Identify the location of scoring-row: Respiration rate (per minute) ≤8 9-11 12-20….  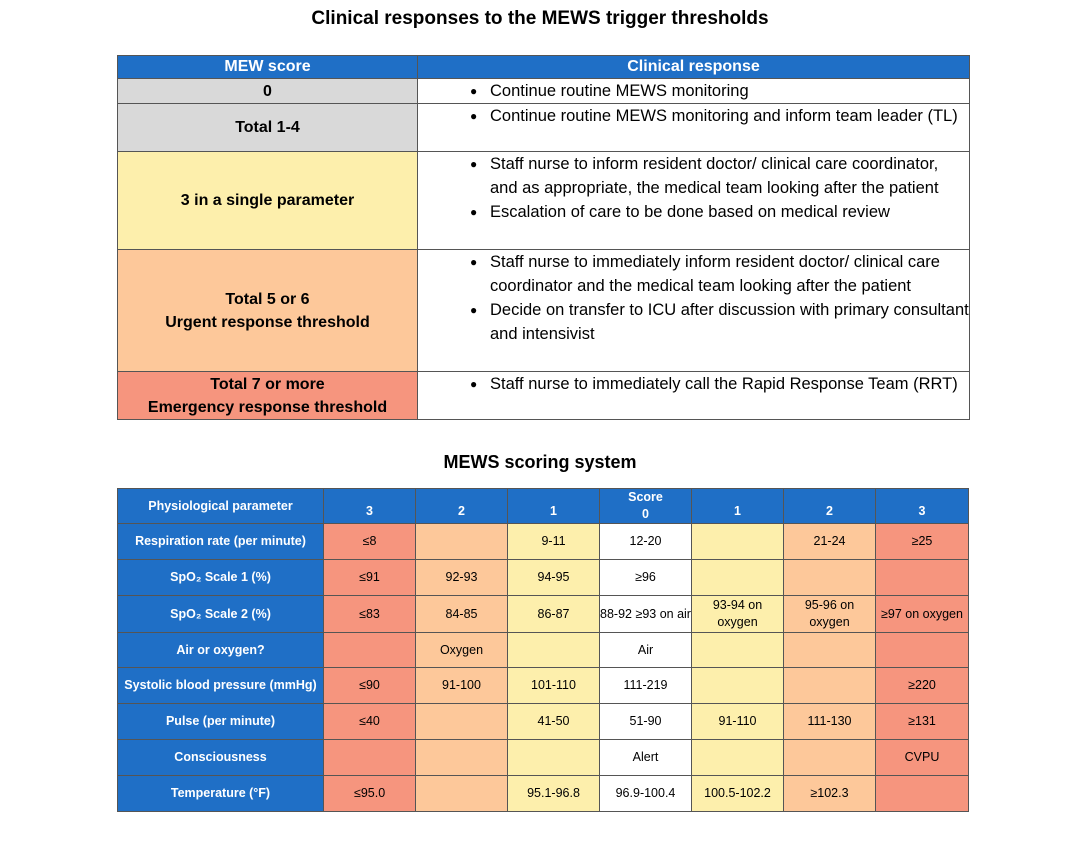
(543, 541).